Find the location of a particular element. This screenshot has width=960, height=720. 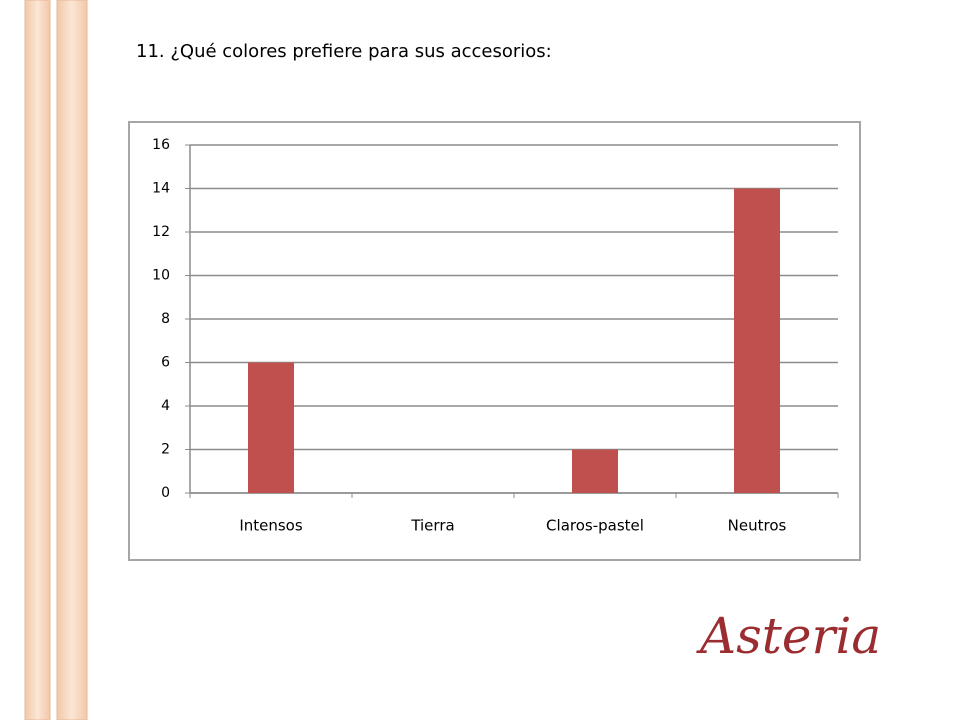

y-tick-label: 16 is located at coordinates (161, 145).